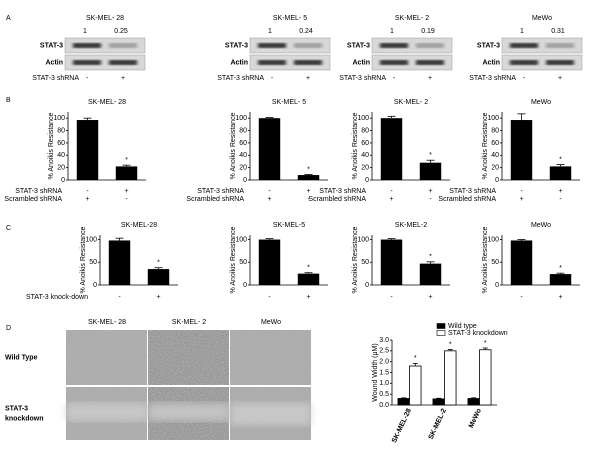 This screenshot has height=450, width=600. I want to click on legend-label: STAT-3 knockdown, so click(478, 333).